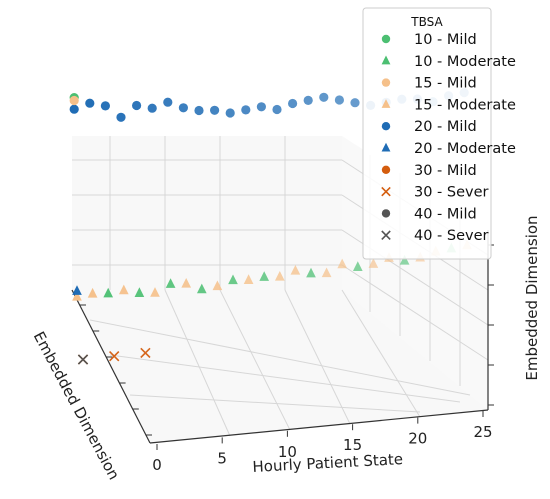  Describe the element at coordinates (445, 84) in the screenshot. I see `legend-label: 15 - Mild` at that location.